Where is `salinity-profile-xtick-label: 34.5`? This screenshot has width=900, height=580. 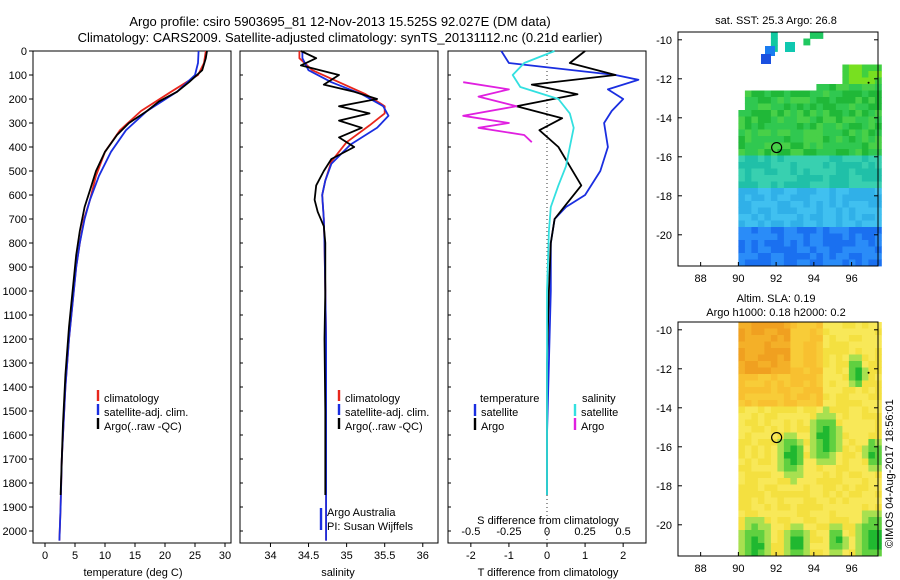 salinity-profile-xtick-label: 34.5 is located at coordinates (308, 556).